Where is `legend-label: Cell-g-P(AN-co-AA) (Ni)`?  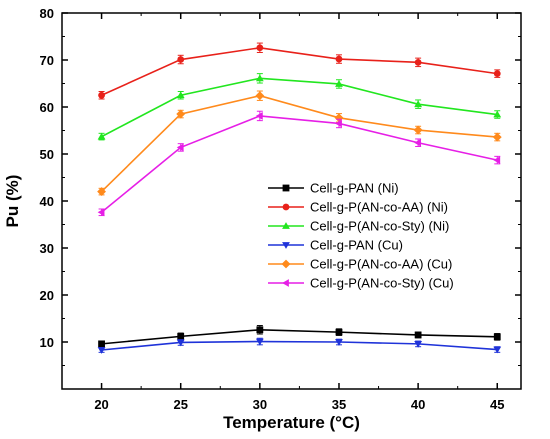 legend-label: Cell-g-P(AN-co-AA) (Ni) is located at coordinates (379, 207).